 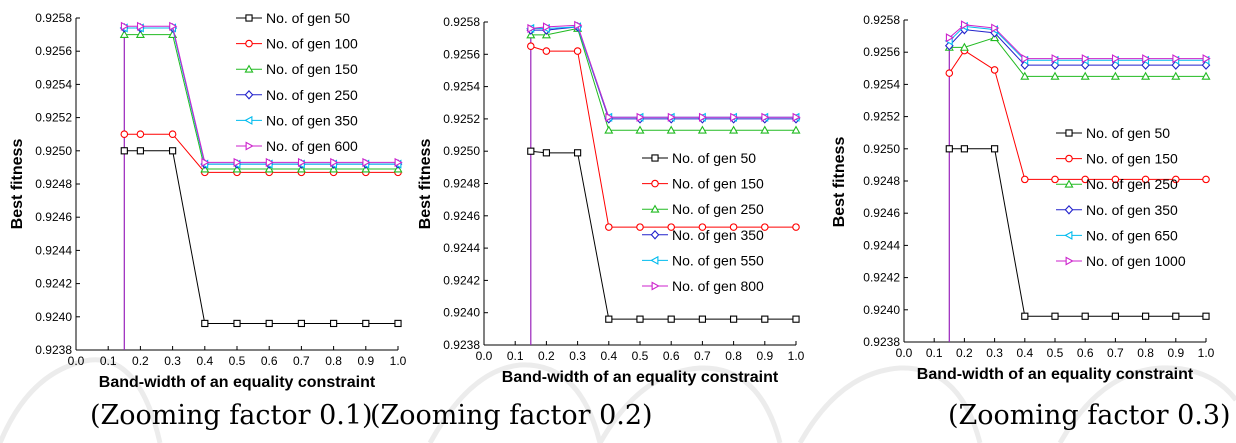 I want to click on x-tick-label: 0.9, so click(x=1175, y=353).